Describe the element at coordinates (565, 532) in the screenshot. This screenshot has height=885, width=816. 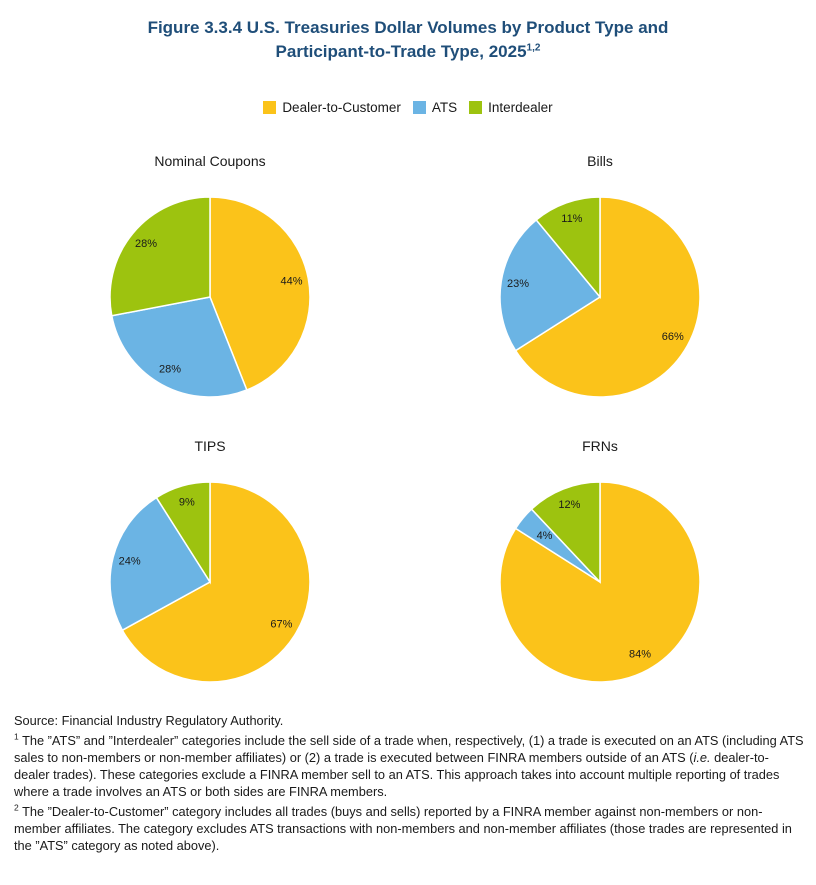
I see `pie-slice-frns-interdealer` at that location.